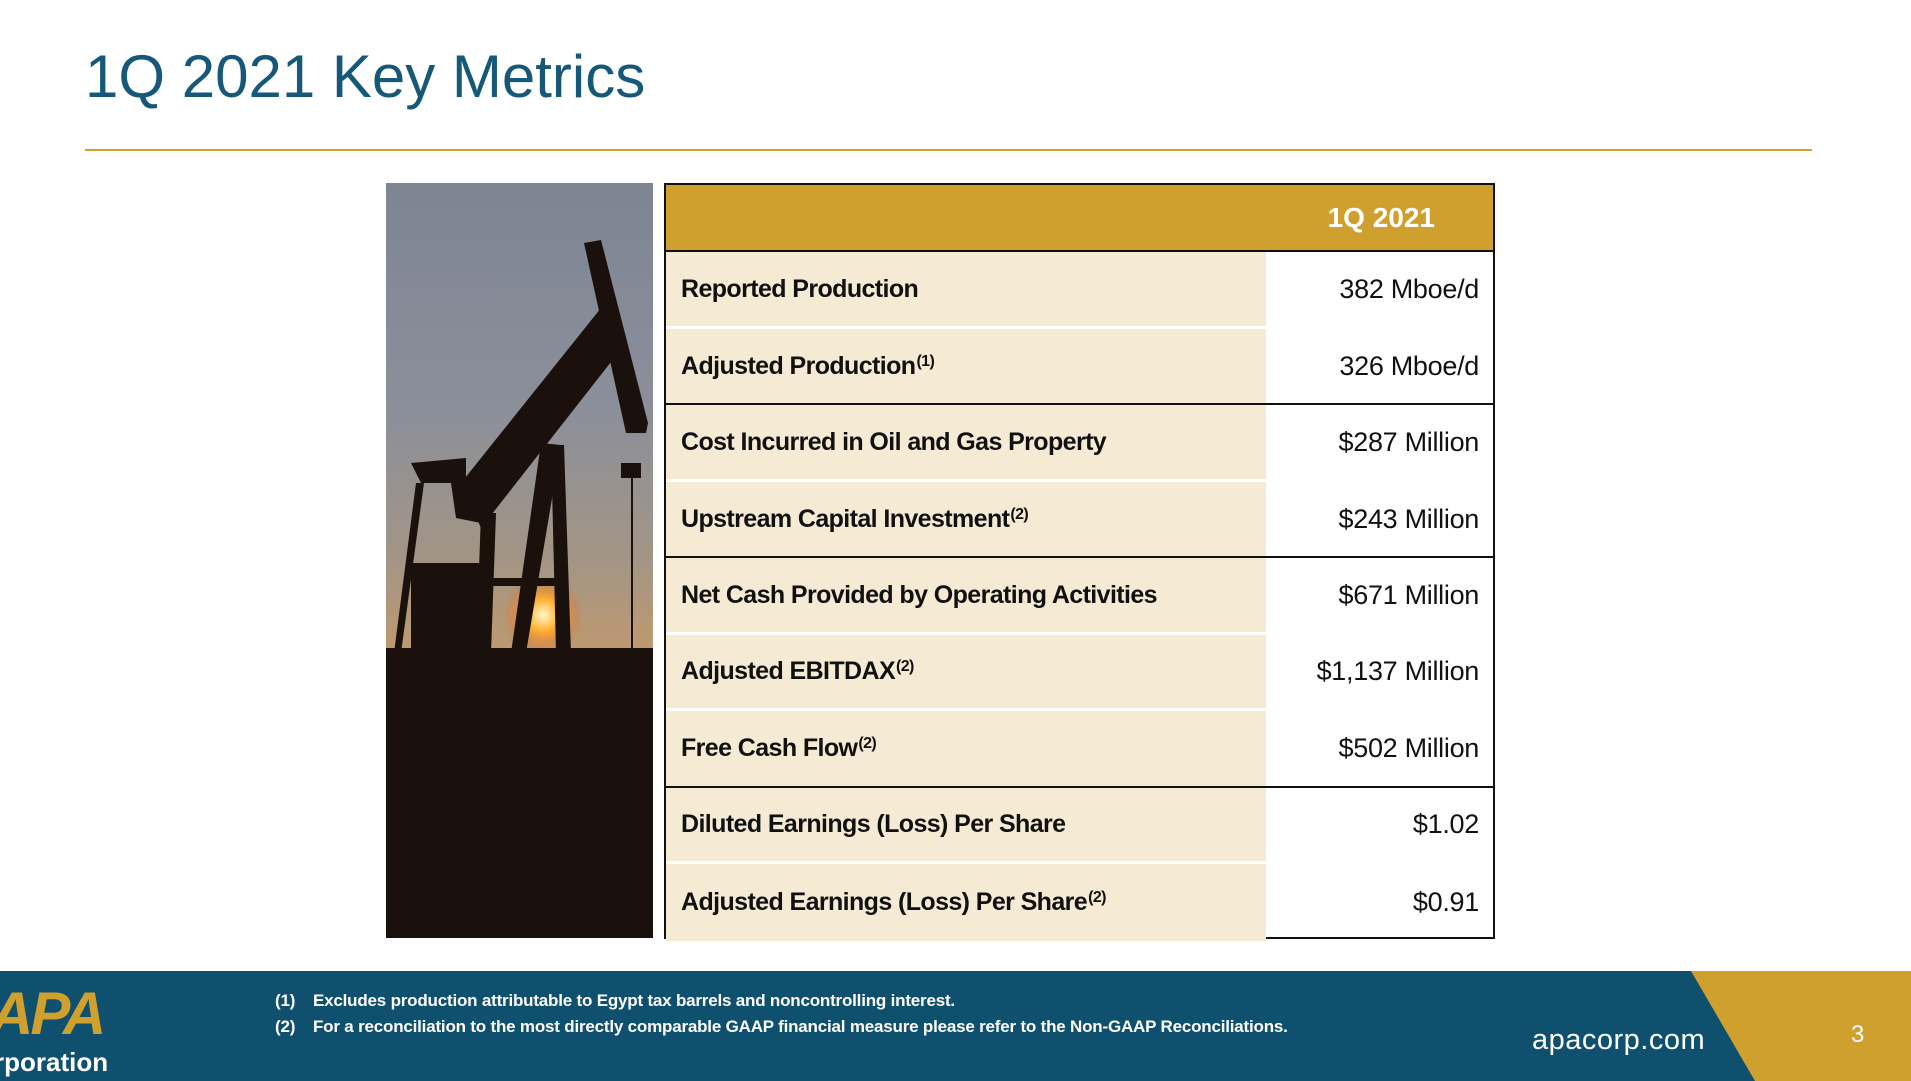  Describe the element at coordinates (54, 1062) in the screenshot. I see `apa-logo-corporation: rporation` at that location.